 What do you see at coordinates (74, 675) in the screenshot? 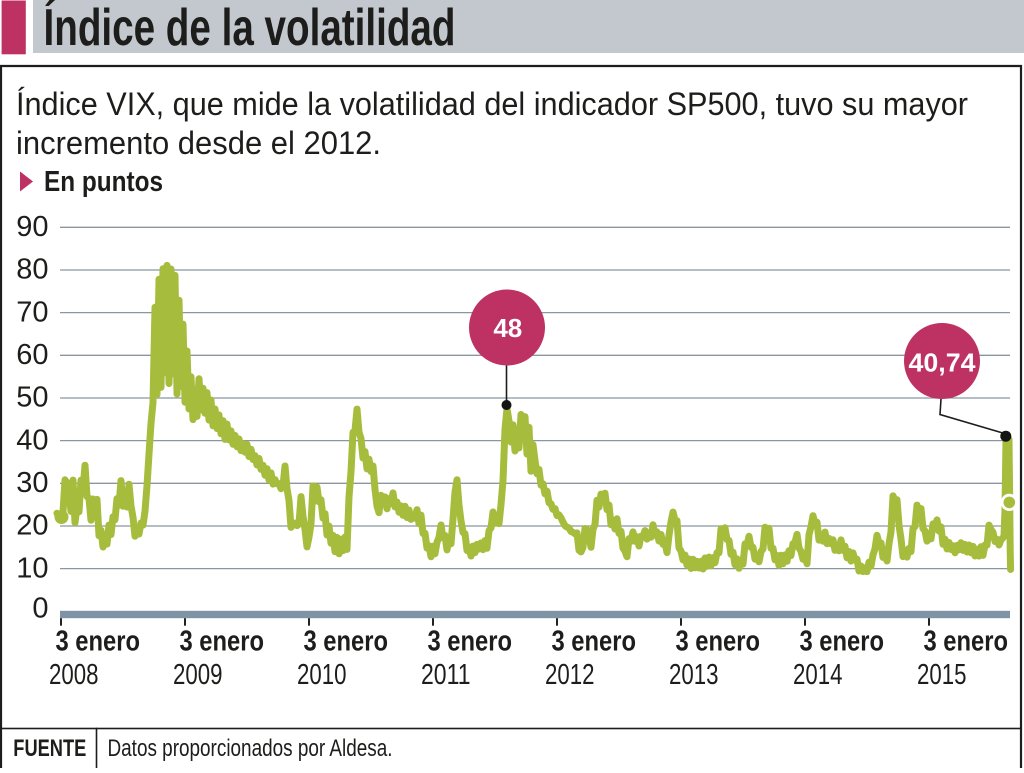
I see `svg-text: 2008` at bounding box center [74, 675].